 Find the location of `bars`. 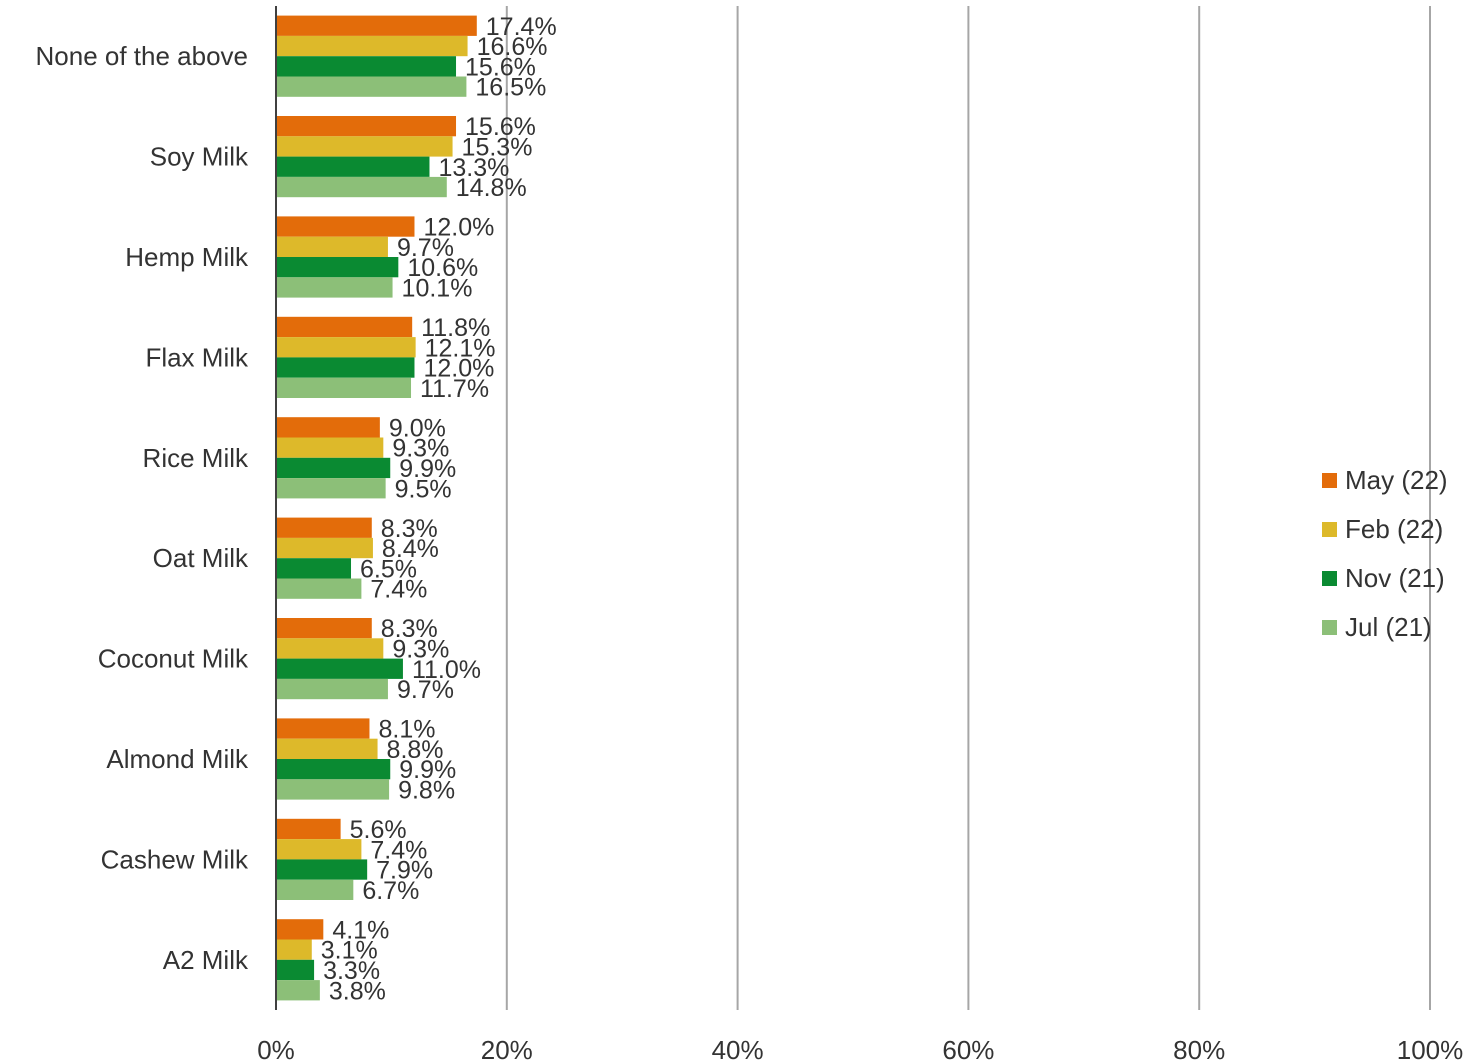

bars is located at coordinates (376, 508).